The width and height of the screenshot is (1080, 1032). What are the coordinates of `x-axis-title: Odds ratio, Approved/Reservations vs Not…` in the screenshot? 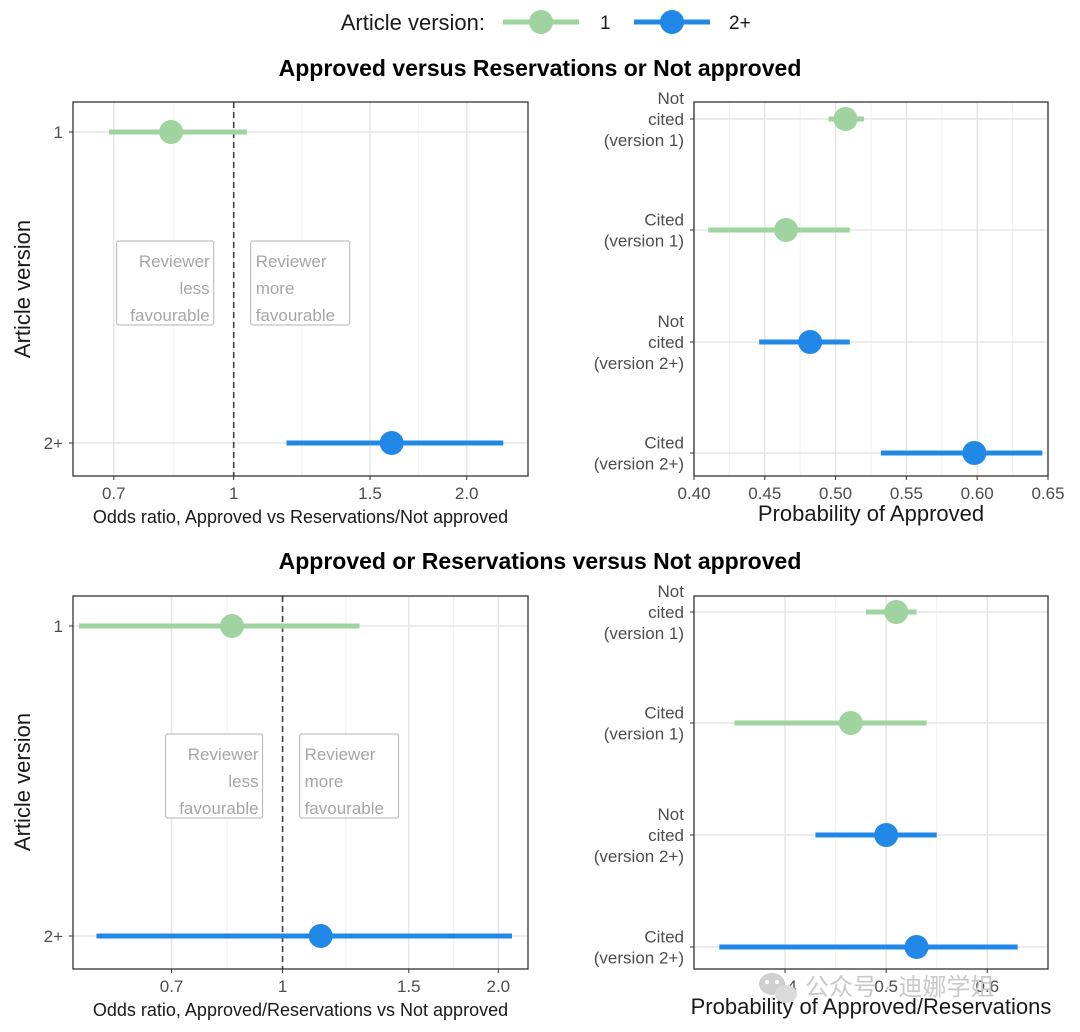 It's located at (300, 1010).